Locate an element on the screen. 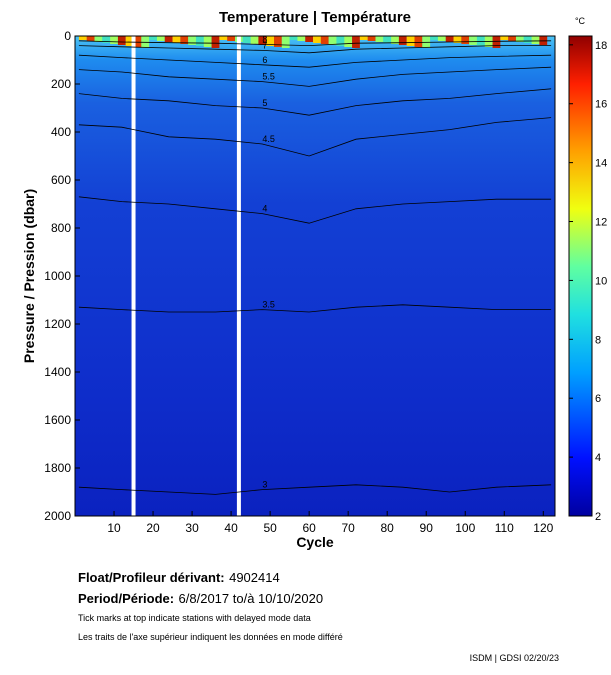 The height and width of the screenshot is (675, 611). y-tick-label: 200 is located at coordinates (61, 84).